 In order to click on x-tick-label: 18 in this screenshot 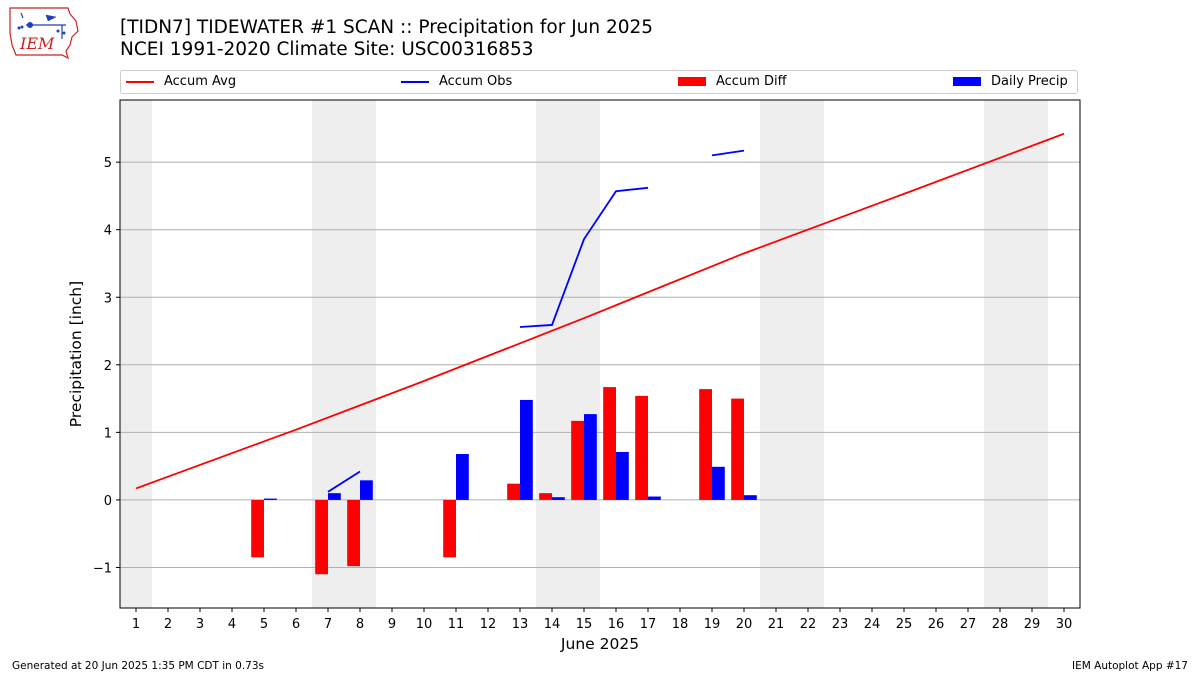, I will do `click(680, 624)`.